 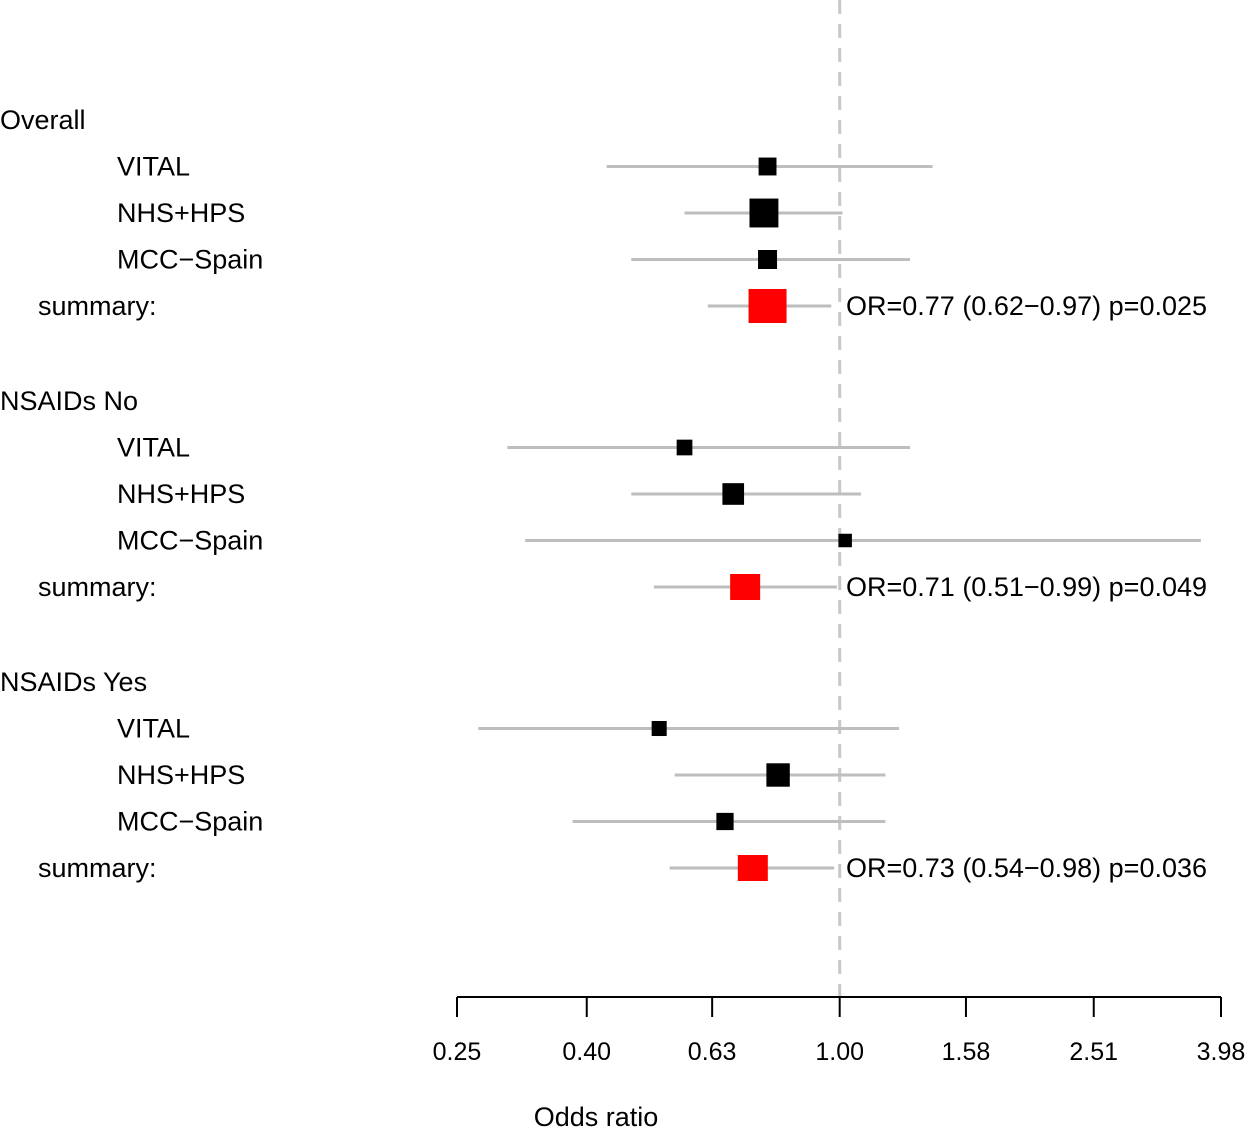 What do you see at coordinates (69, 401) in the screenshot?
I see `group-heading: NSAIDs No` at bounding box center [69, 401].